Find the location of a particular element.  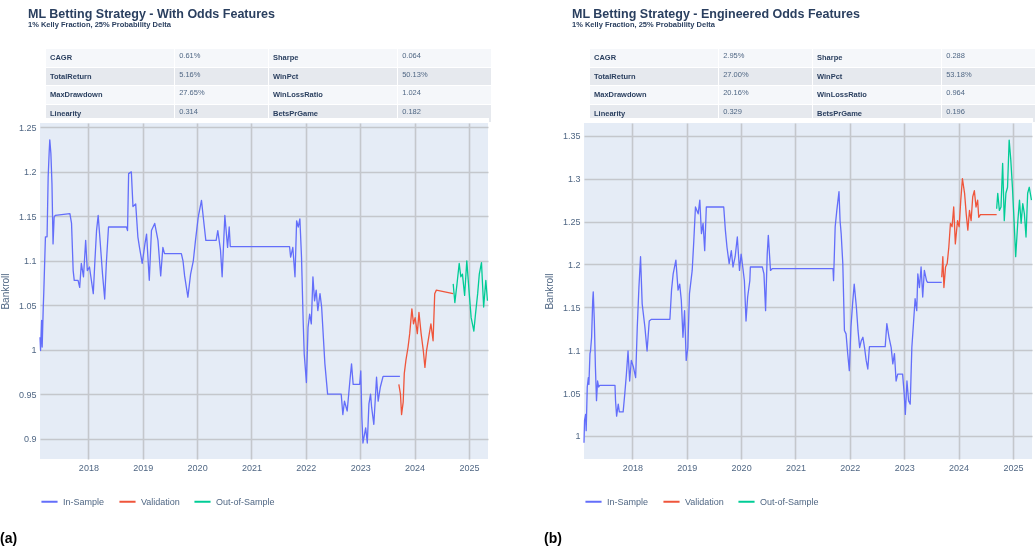

y-tick-label: 0.9 is located at coordinates (30, 439).